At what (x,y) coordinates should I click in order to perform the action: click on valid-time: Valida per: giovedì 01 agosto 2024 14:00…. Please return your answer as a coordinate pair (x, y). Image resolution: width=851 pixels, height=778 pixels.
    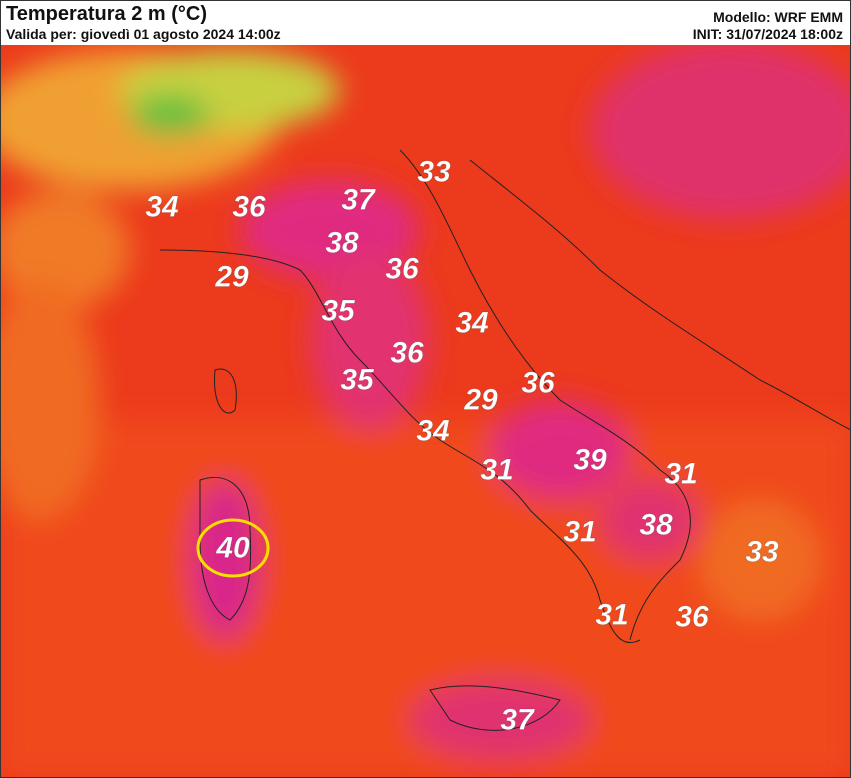
    Looking at the image, I should click on (143, 34).